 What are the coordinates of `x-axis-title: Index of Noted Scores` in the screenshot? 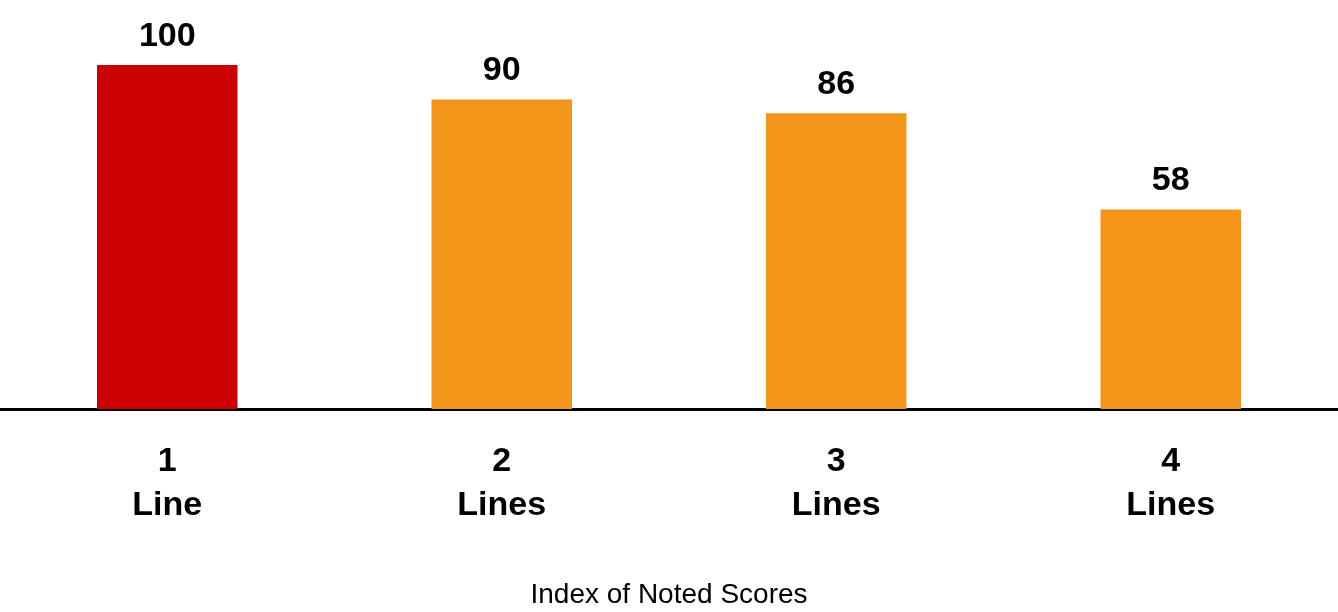 It's located at (669, 593).